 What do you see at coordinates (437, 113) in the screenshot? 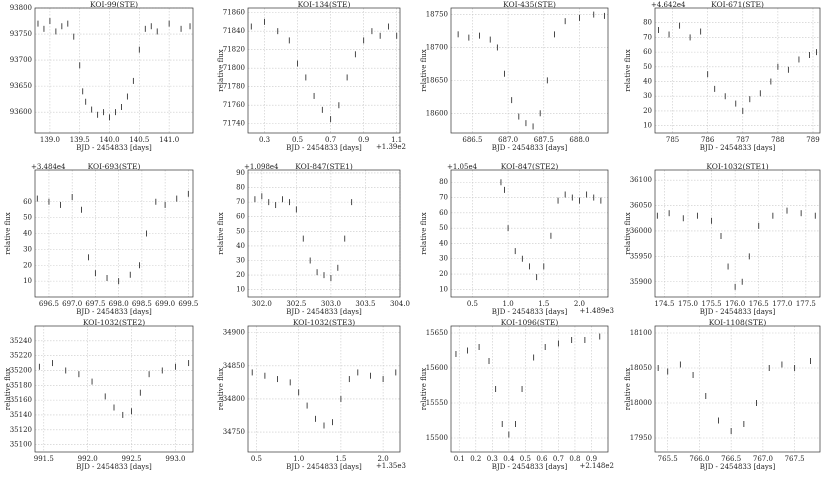
I see `y-tick-label: 18600` at bounding box center [437, 113].